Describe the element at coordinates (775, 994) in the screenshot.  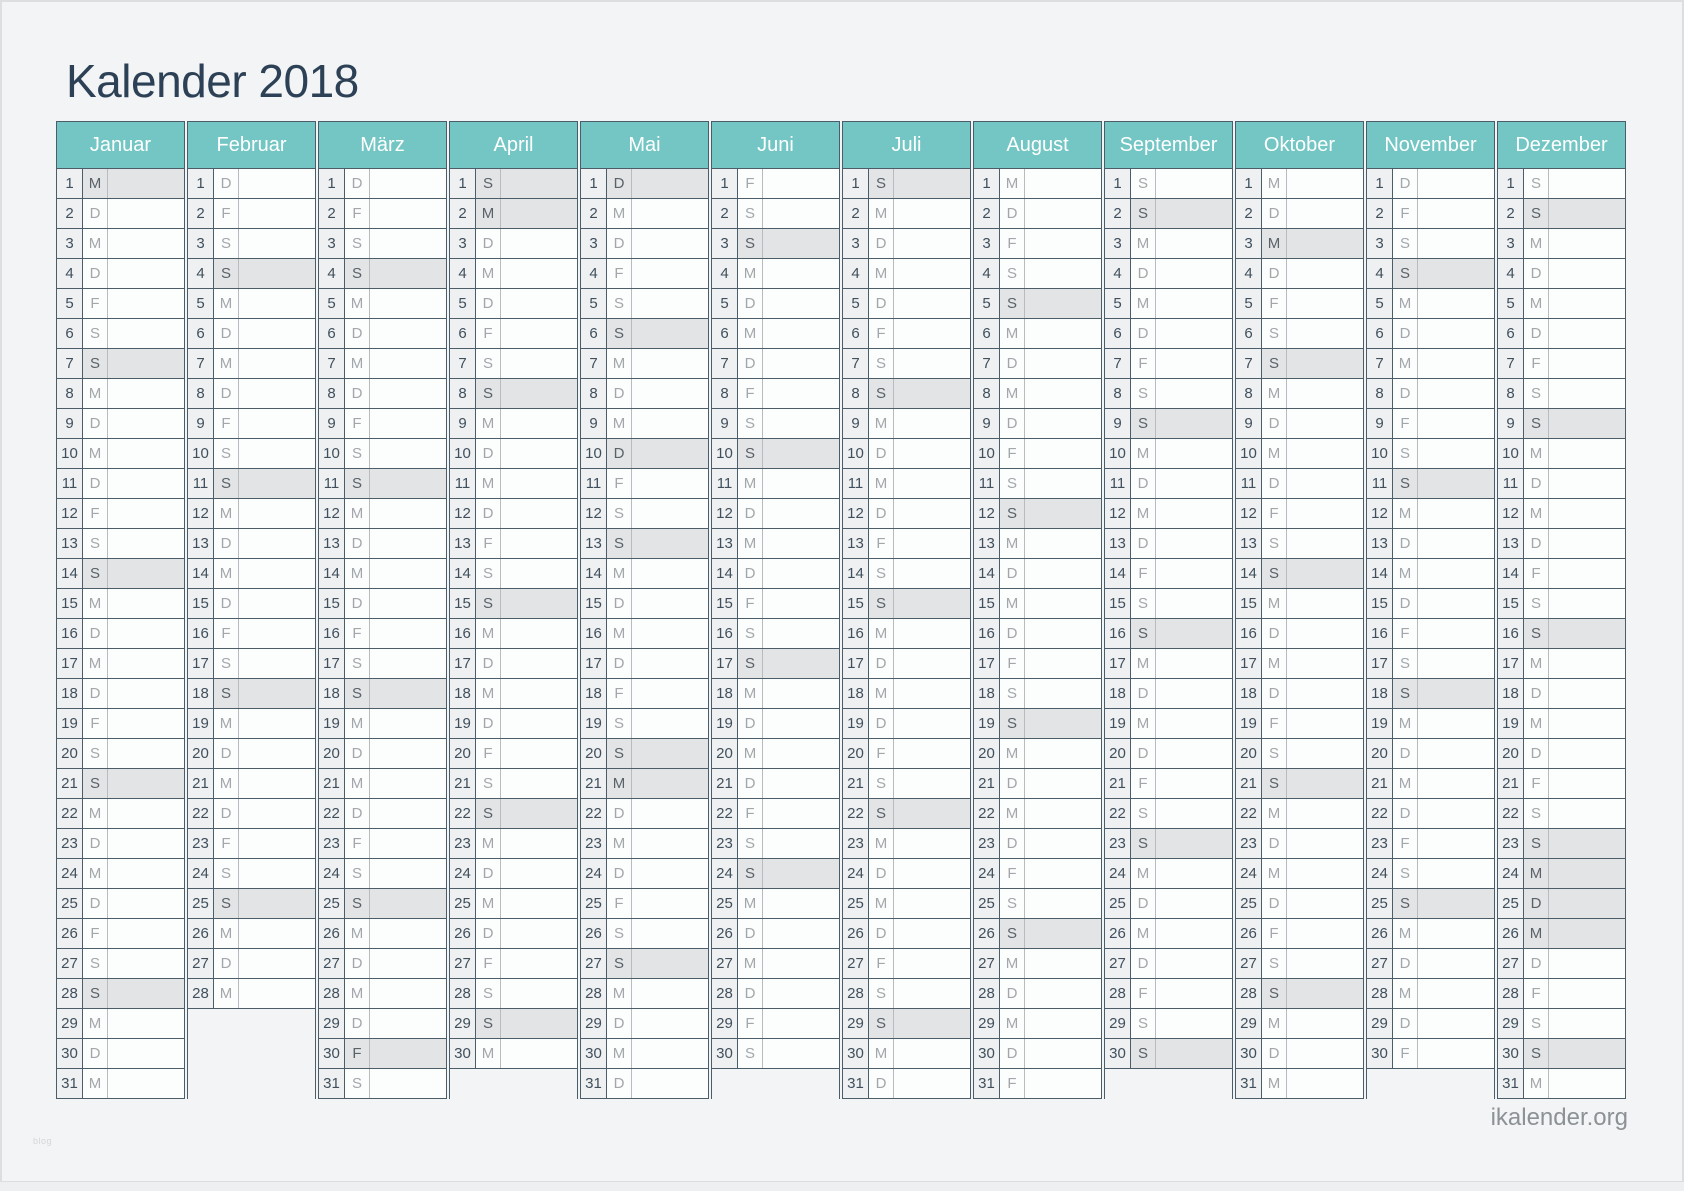
I see `day-row: 28 D` at that location.